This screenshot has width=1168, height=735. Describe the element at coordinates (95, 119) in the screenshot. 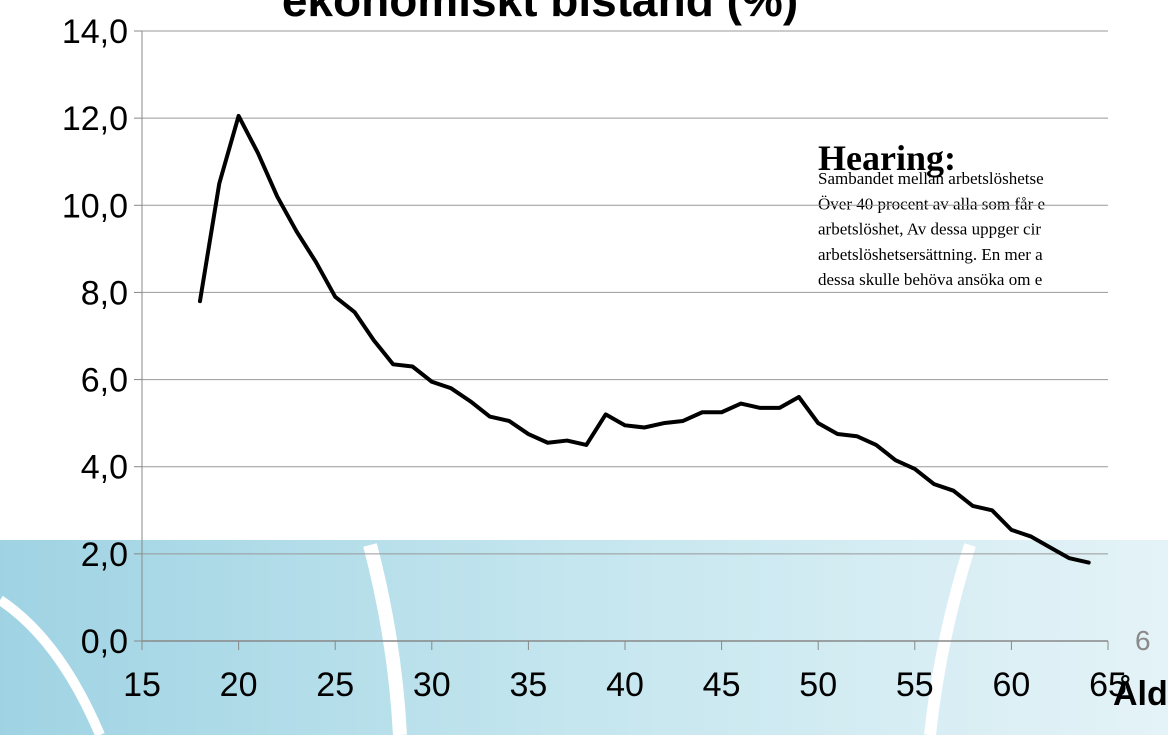

I see `y-tick-label: 12,0` at that location.